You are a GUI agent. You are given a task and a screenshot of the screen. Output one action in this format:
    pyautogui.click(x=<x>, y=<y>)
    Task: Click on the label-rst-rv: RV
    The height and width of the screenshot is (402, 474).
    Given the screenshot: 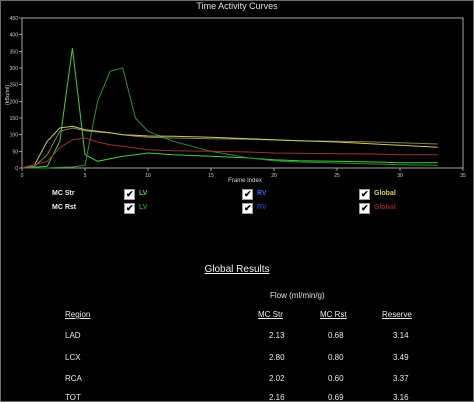 What is the action you would take?
    pyautogui.click(x=262, y=207)
    